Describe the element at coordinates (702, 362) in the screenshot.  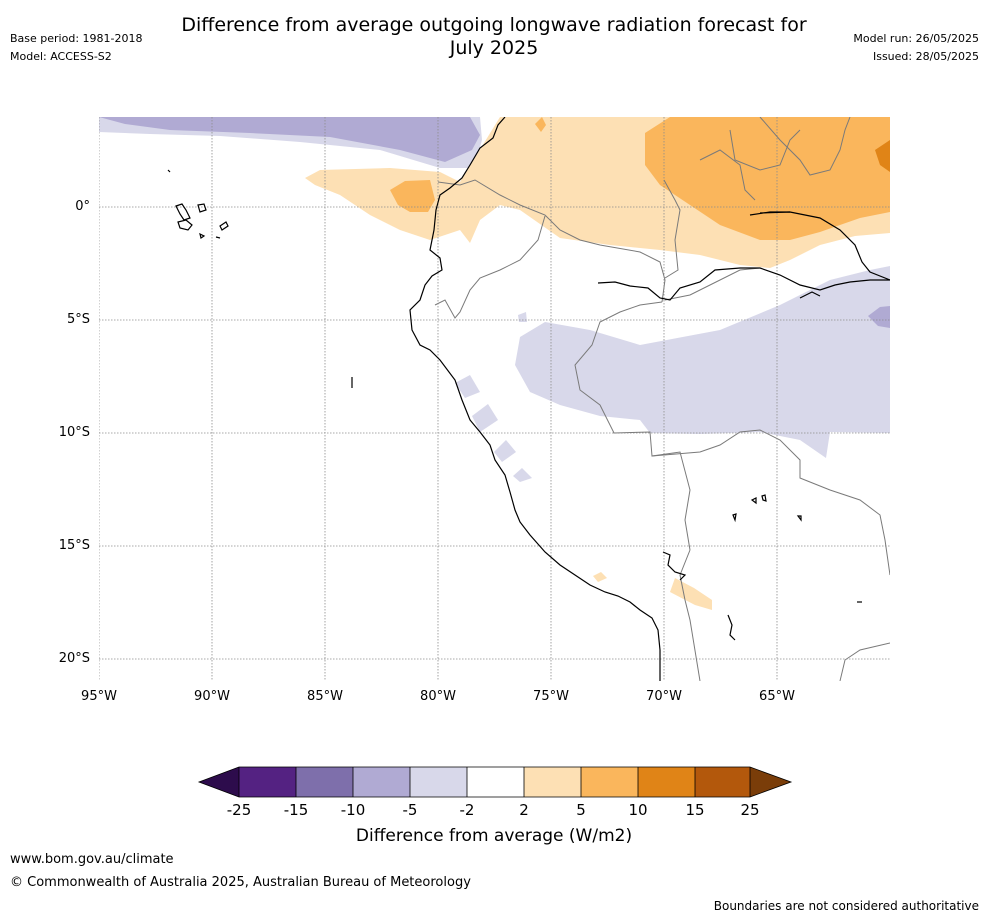
I see `region-neg-interior` at that location.